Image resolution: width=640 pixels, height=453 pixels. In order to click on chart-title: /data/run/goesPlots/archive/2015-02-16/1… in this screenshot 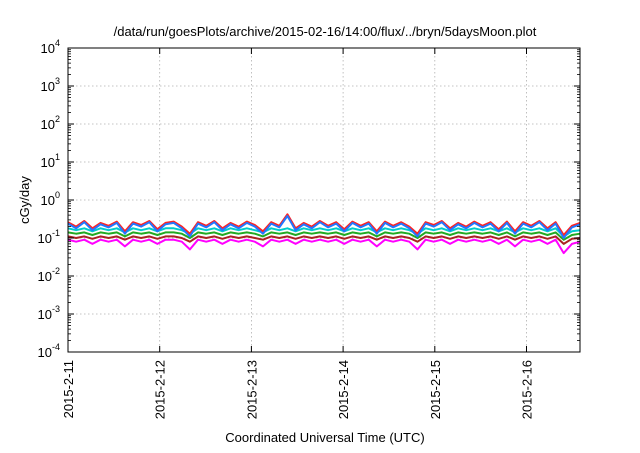, I will do `click(325, 31)`.